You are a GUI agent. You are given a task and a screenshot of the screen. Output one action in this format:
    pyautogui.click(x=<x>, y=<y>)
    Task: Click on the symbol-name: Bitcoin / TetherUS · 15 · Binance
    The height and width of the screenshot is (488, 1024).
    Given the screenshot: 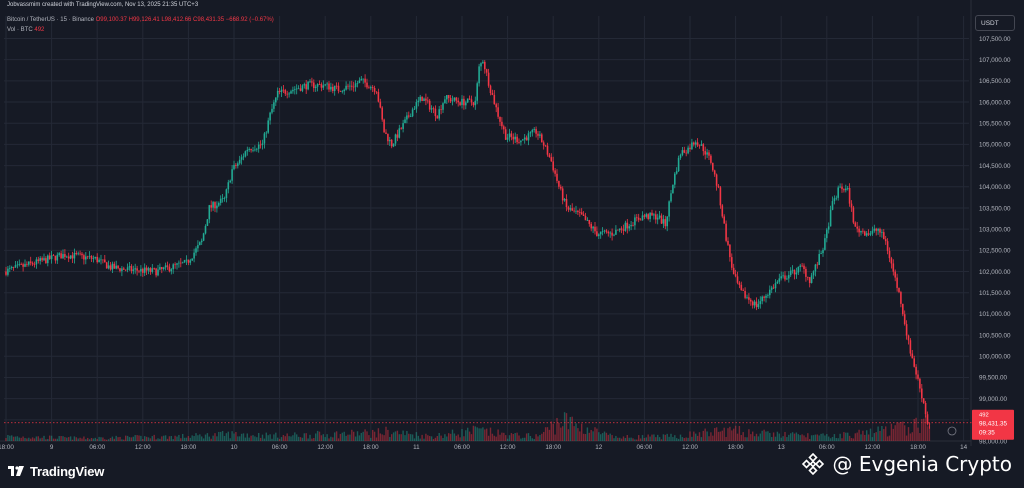 What is the action you would take?
    pyautogui.click(x=50, y=20)
    